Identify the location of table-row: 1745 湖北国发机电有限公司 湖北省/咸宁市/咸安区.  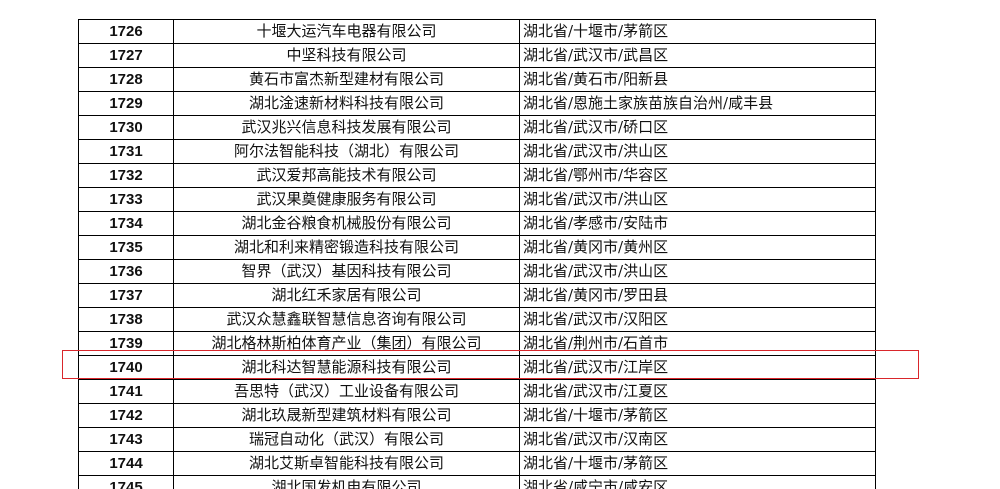
(477, 482).